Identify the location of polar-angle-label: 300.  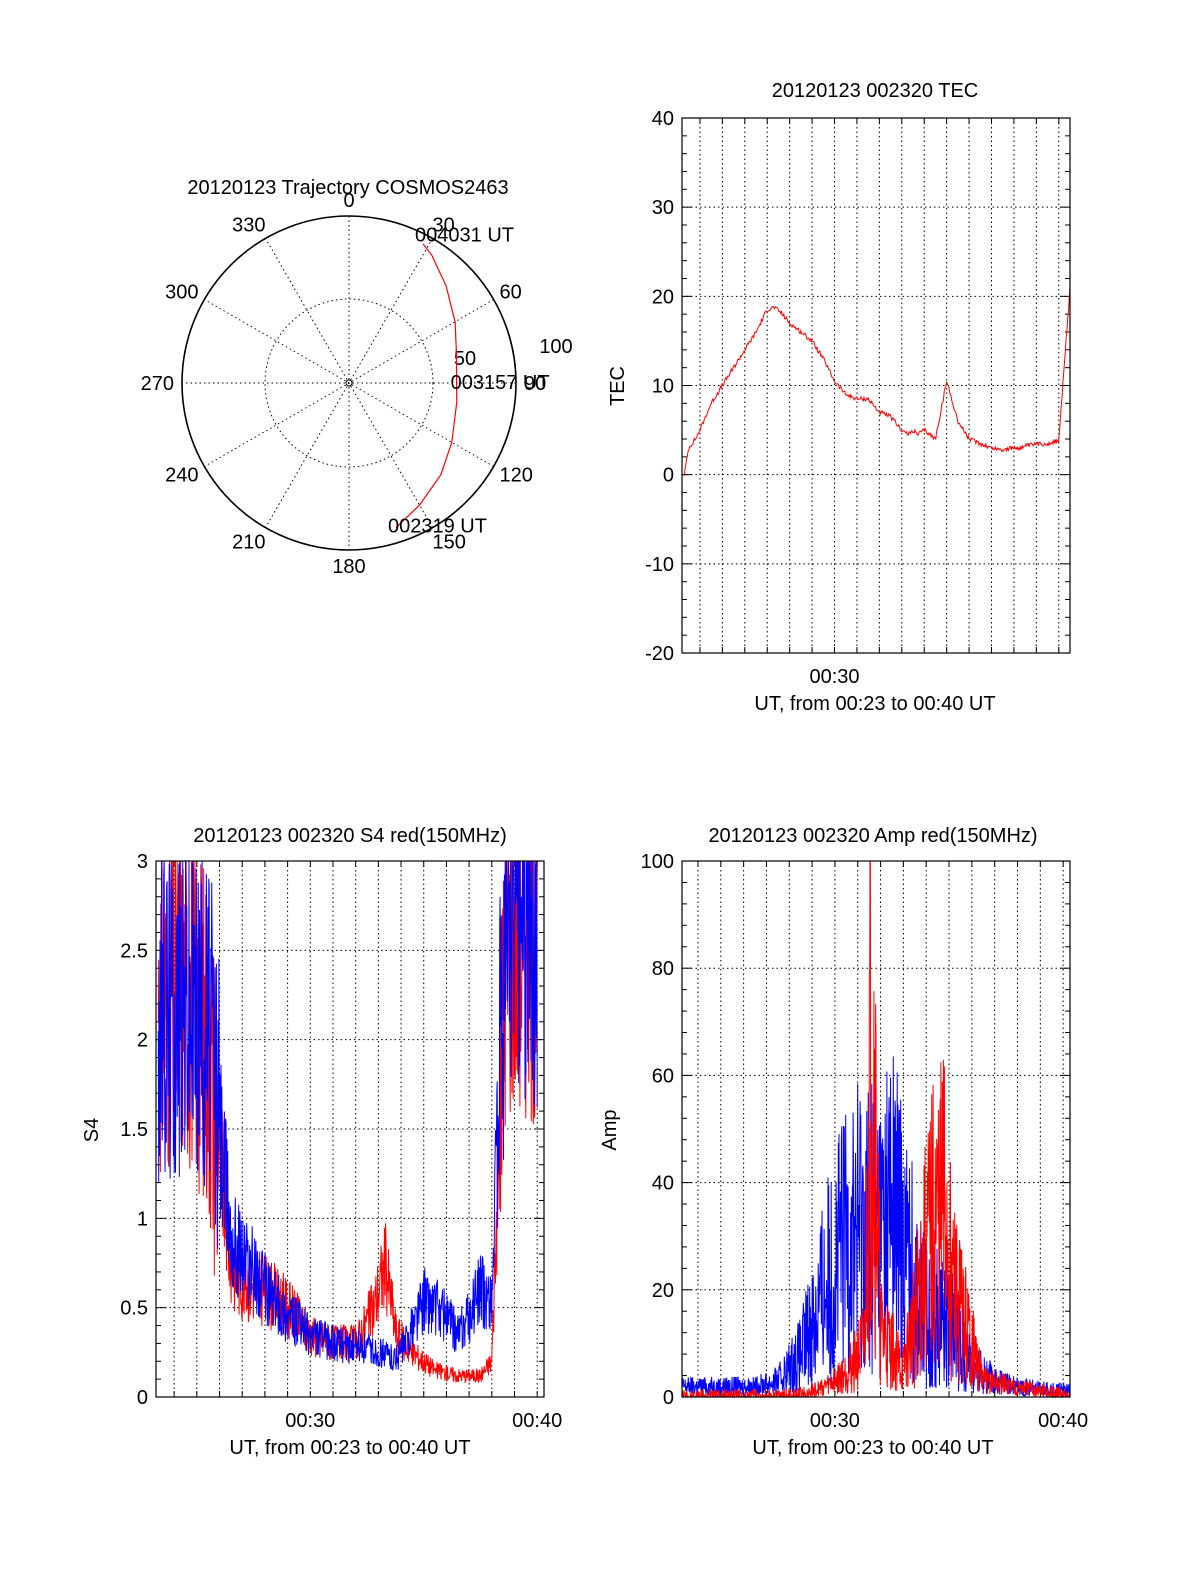
(181, 293).